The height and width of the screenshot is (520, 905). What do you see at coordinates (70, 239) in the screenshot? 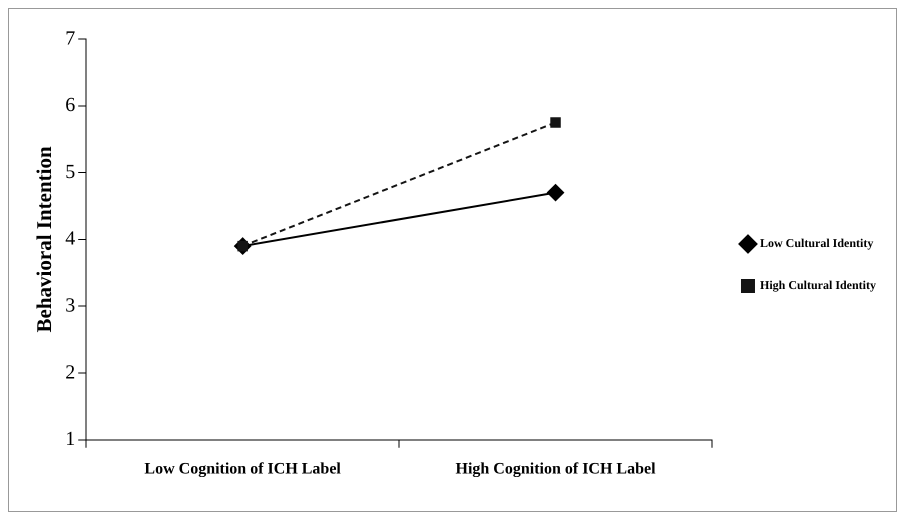
I see `y-tick-label: 4` at bounding box center [70, 239].